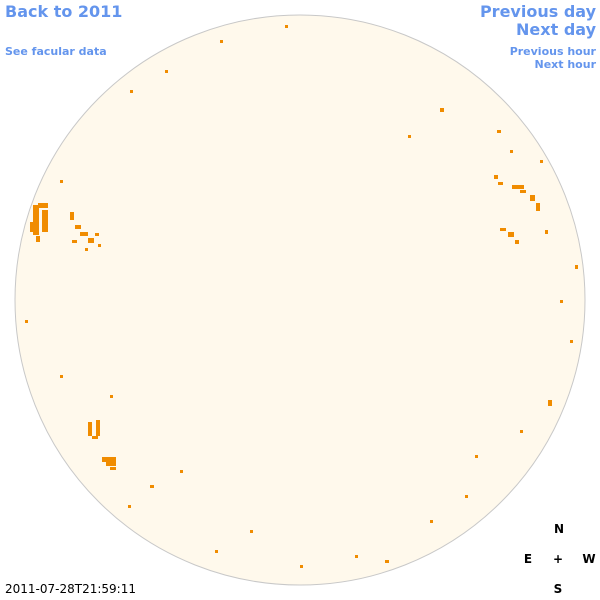  What do you see at coordinates (64, 11) in the screenshot?
I see `back-link: Back to 2011` at bounding box center [64, 11].